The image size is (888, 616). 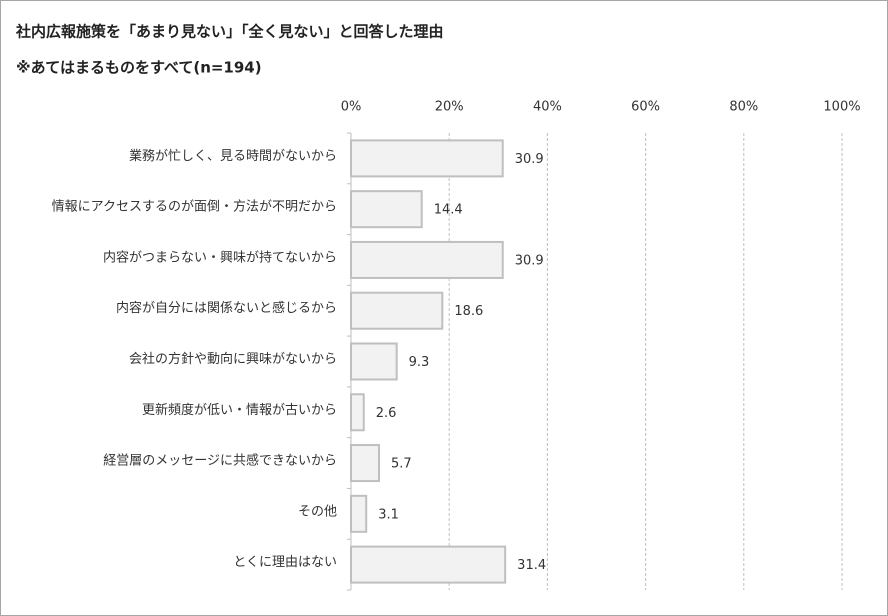 I want to click on y-tick-label: とくに理由はない, so click(x=285, y=562).